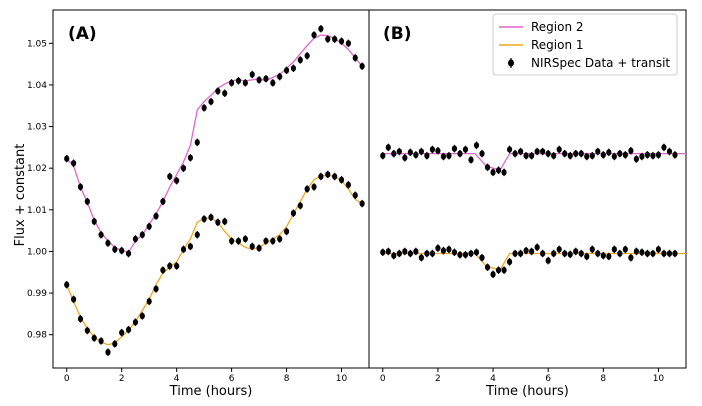 Image resolution: width=702 pixels, height=406 pixels. Describe the element at coordinates (557, 45) in the screenshot. I see `legend-label-region1: Region 1` at that location.